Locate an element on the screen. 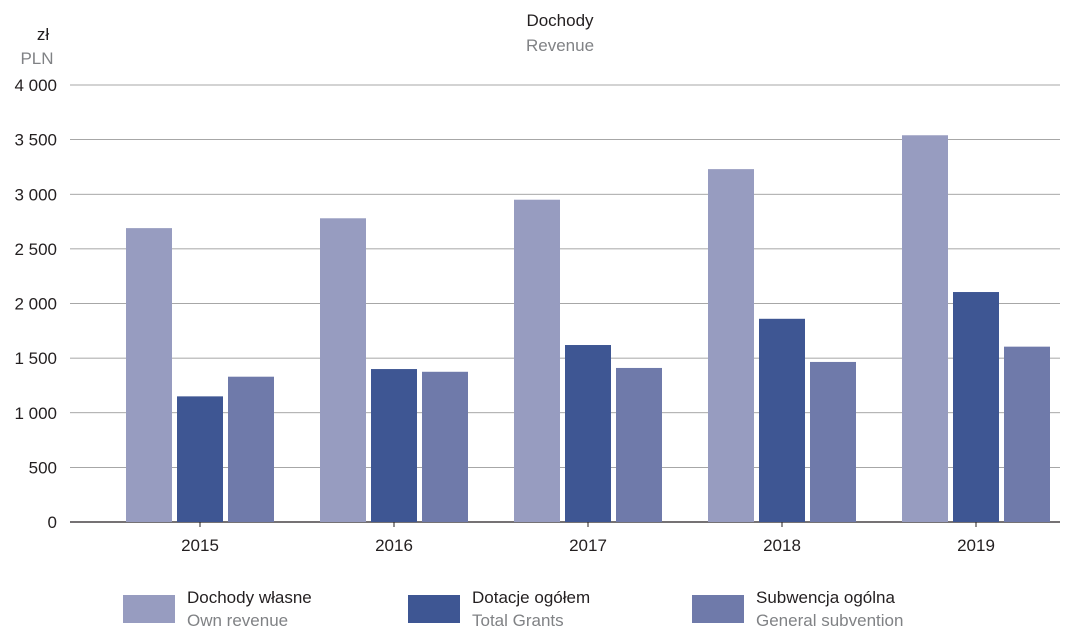  legend-sublabel: General subvention is located at coordinates (829, 620).